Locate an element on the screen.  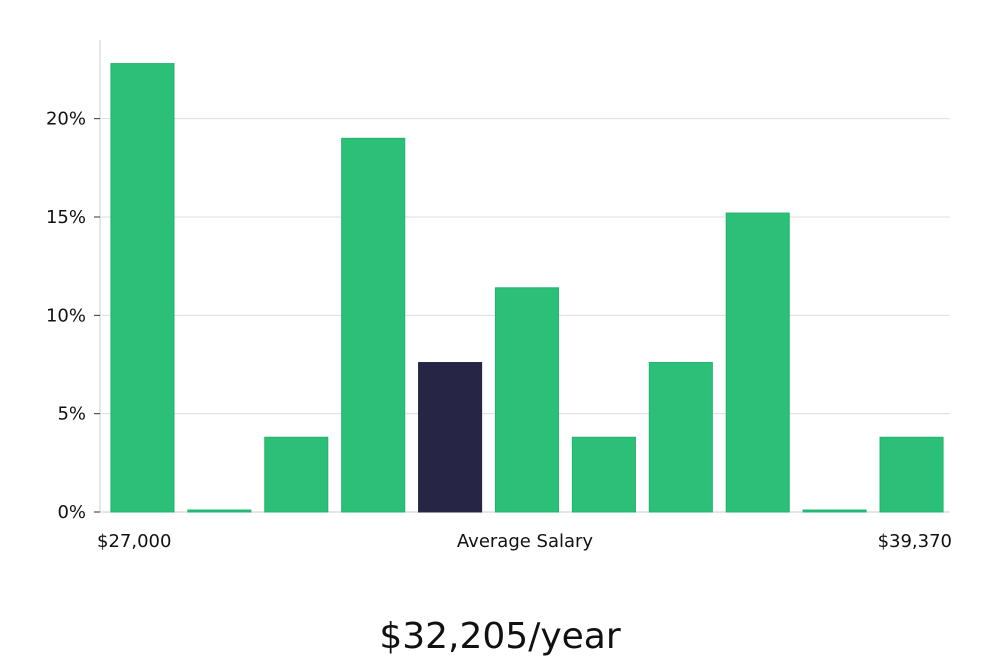
y-tick-label: 10% is located at coordinates (66, 315).